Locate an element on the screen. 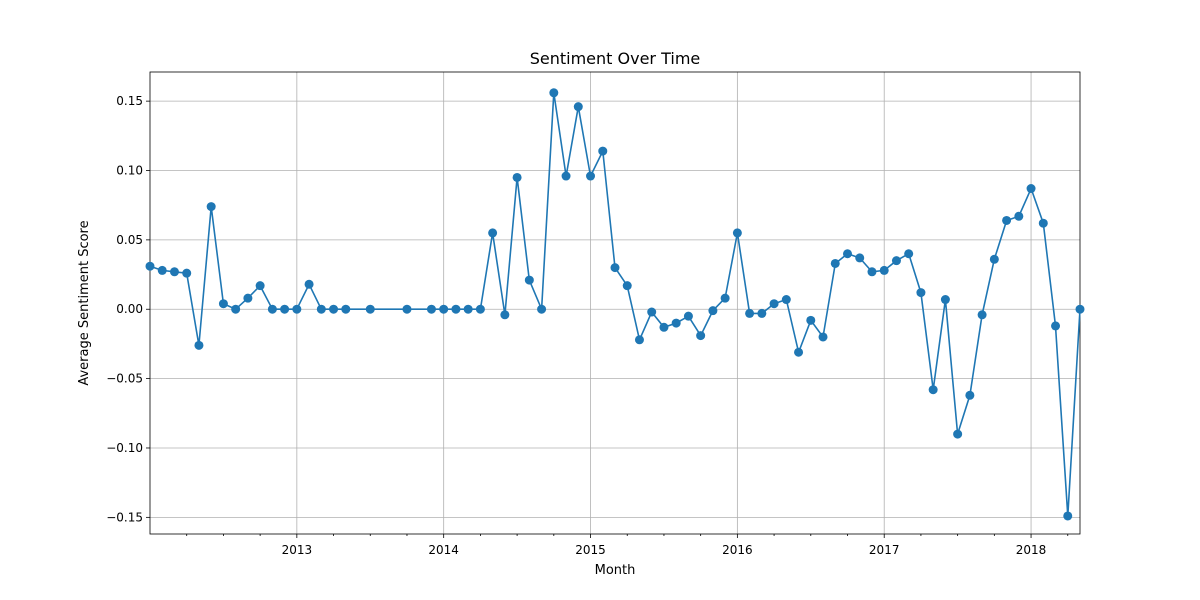 The width and height of the screenshot is (1200, 600). chart-title: Sentiment Over Time is located at coordinates (615, 58).